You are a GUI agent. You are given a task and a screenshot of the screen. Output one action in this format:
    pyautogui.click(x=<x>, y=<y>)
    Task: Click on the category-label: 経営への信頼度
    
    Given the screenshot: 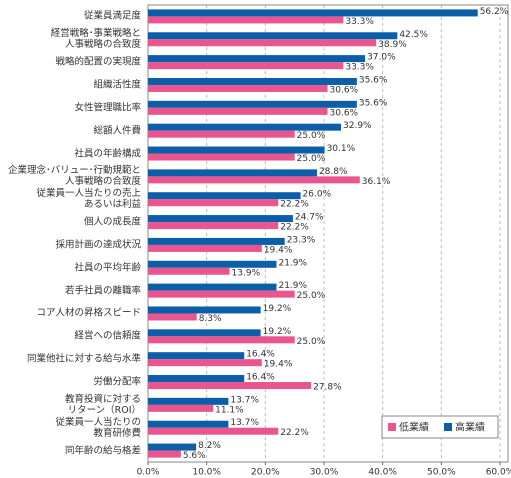 What is the action you would take?
    pyautogui.click(x=107, y=336)
    